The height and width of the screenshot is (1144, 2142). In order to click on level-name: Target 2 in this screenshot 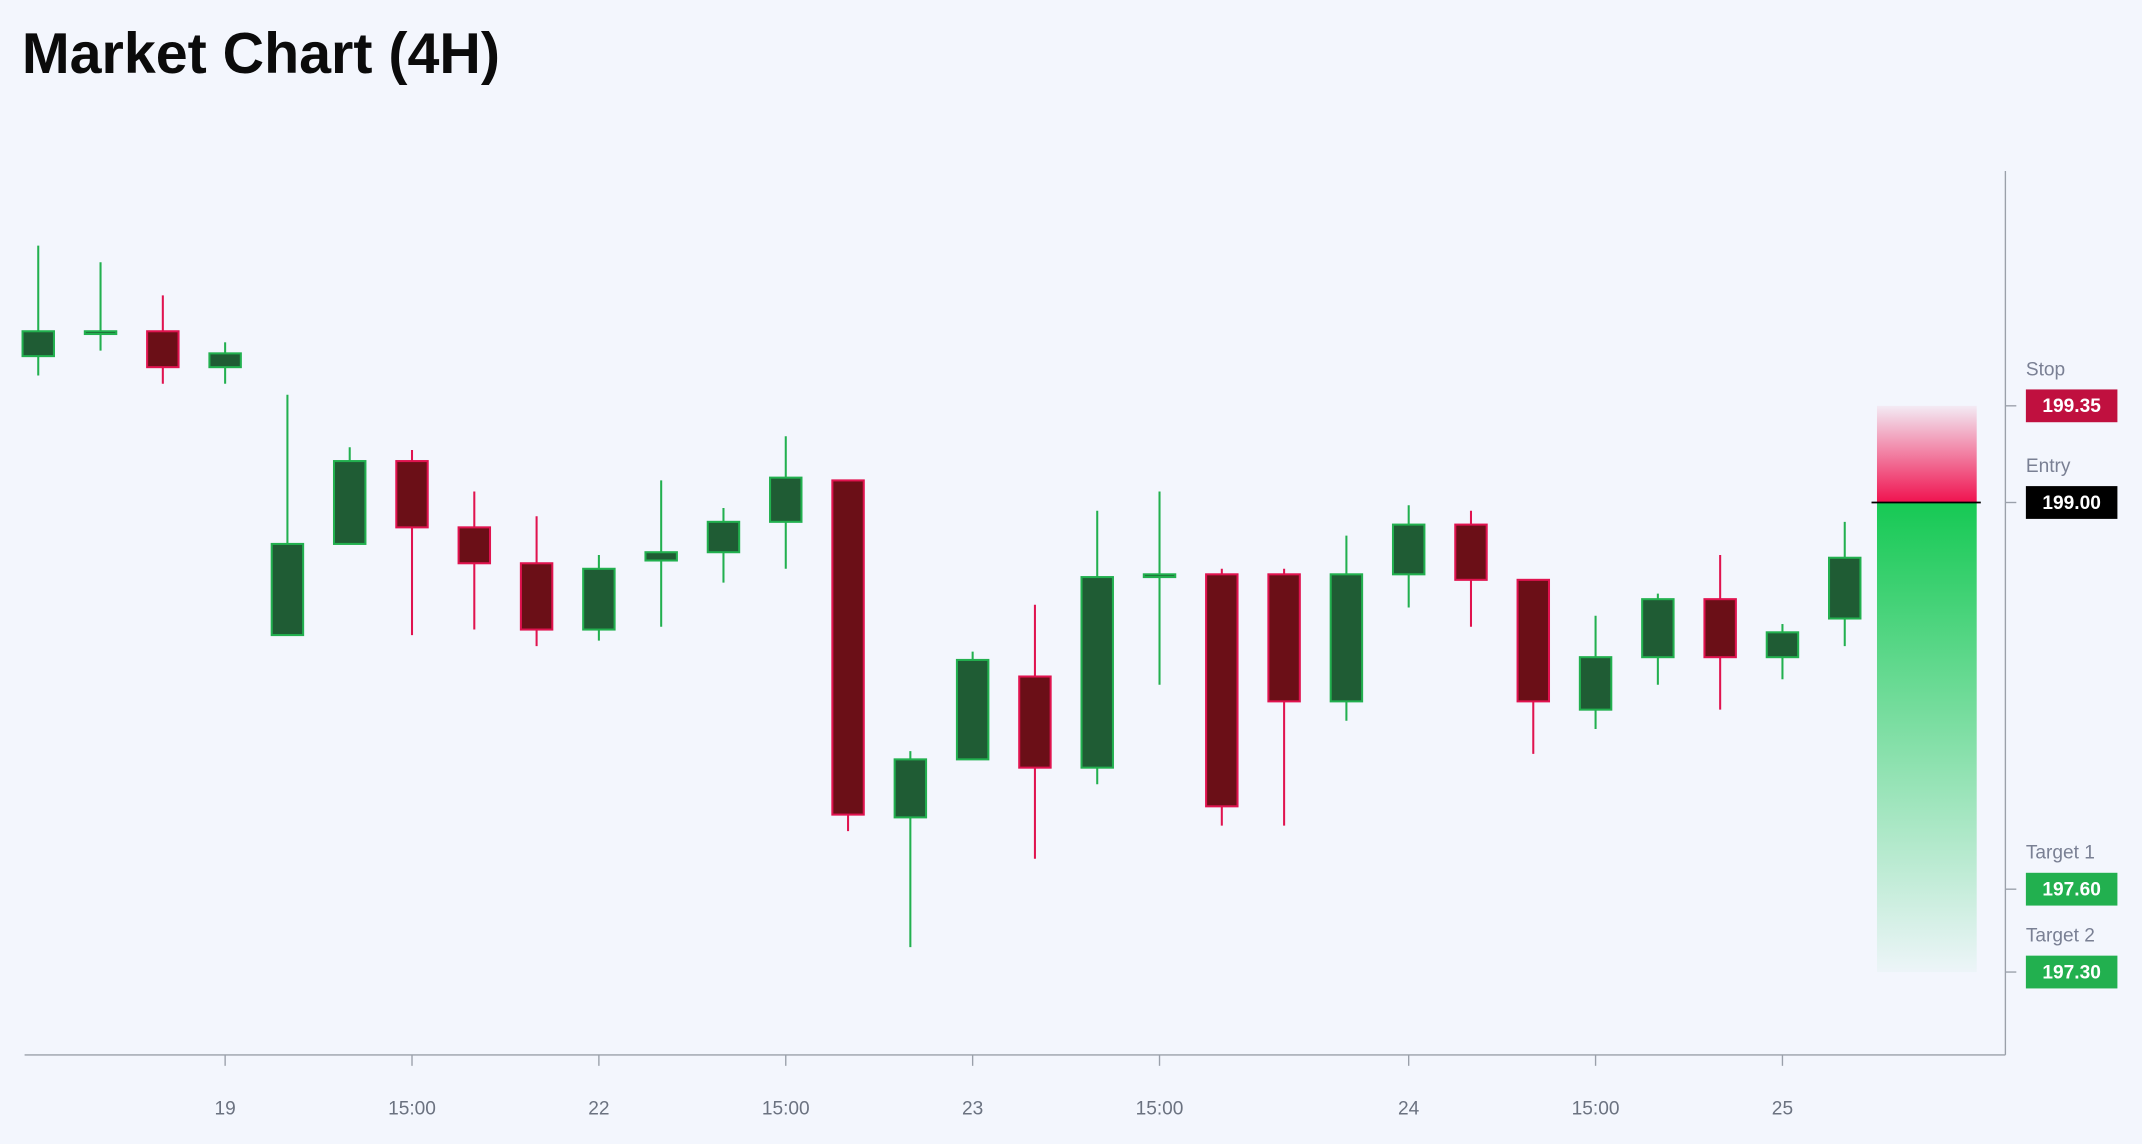, I will do `click(2060, 936)`.